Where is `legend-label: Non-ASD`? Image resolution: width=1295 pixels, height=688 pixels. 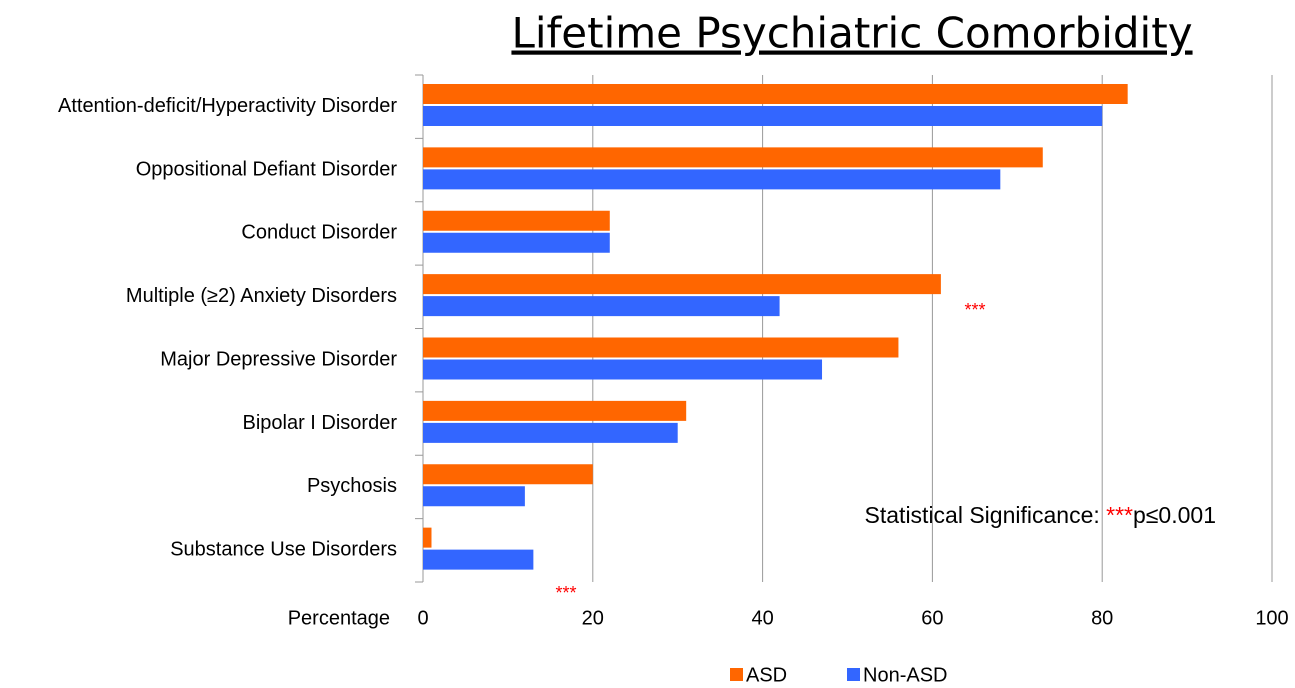
legend-label: Non-ASD is located at coordinates (905, 675).